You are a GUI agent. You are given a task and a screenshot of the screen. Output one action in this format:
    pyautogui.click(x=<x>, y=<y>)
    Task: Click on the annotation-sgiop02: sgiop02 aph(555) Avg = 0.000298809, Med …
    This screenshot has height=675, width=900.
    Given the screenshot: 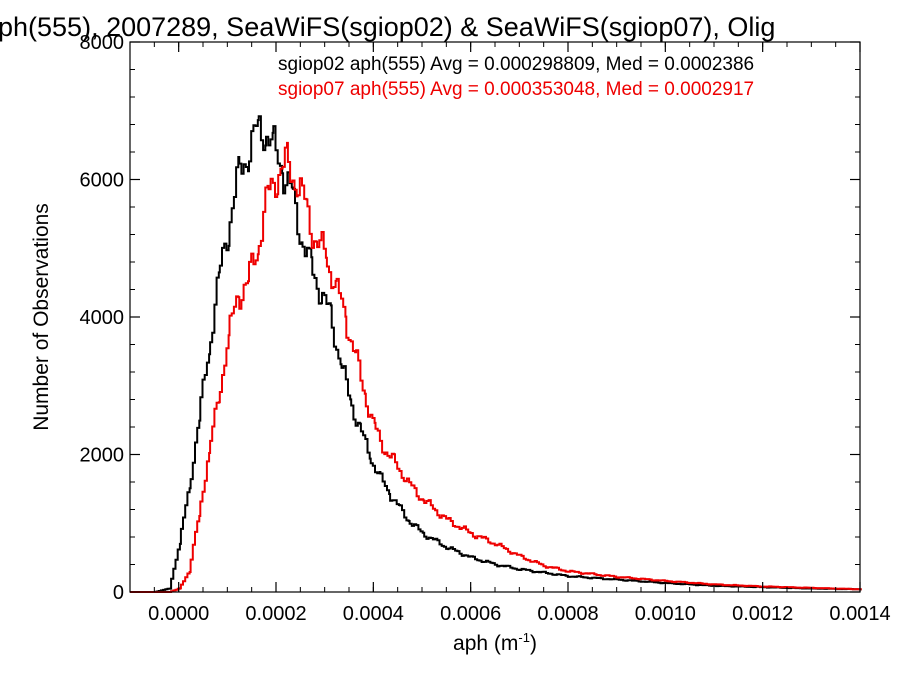 What is the action you would take?
    pyautogui.click(x=516, y=64)
    